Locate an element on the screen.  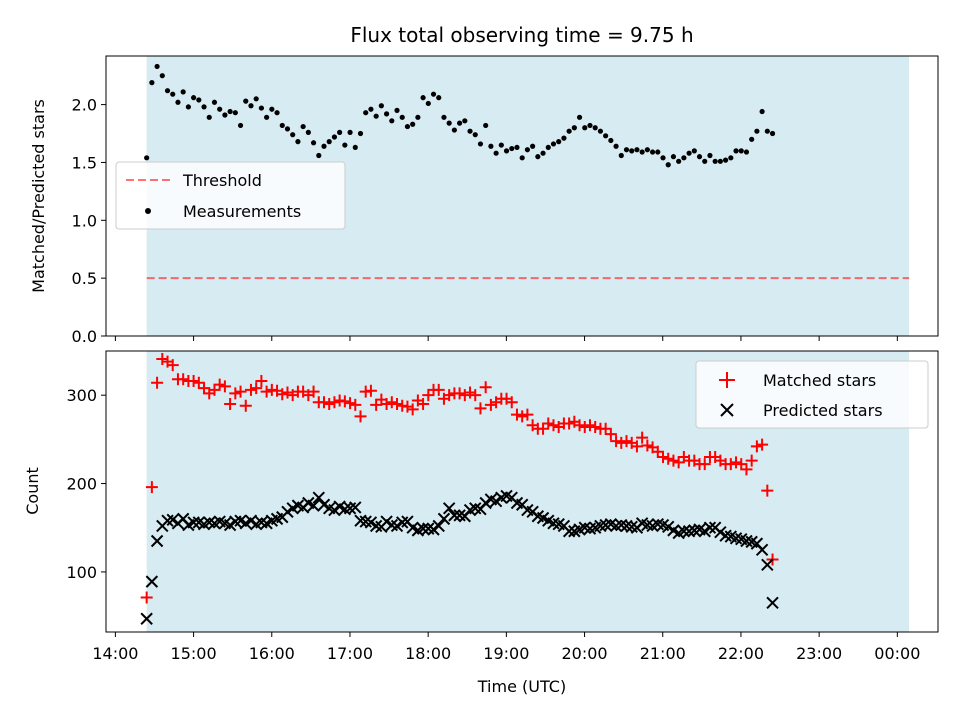
measurement-points is located at coordinates (460, 115).